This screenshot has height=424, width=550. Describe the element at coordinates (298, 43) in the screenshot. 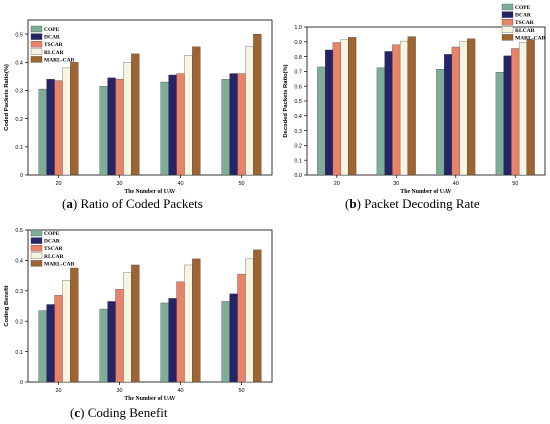

I see `y-tick-label: 0.9` at that location.